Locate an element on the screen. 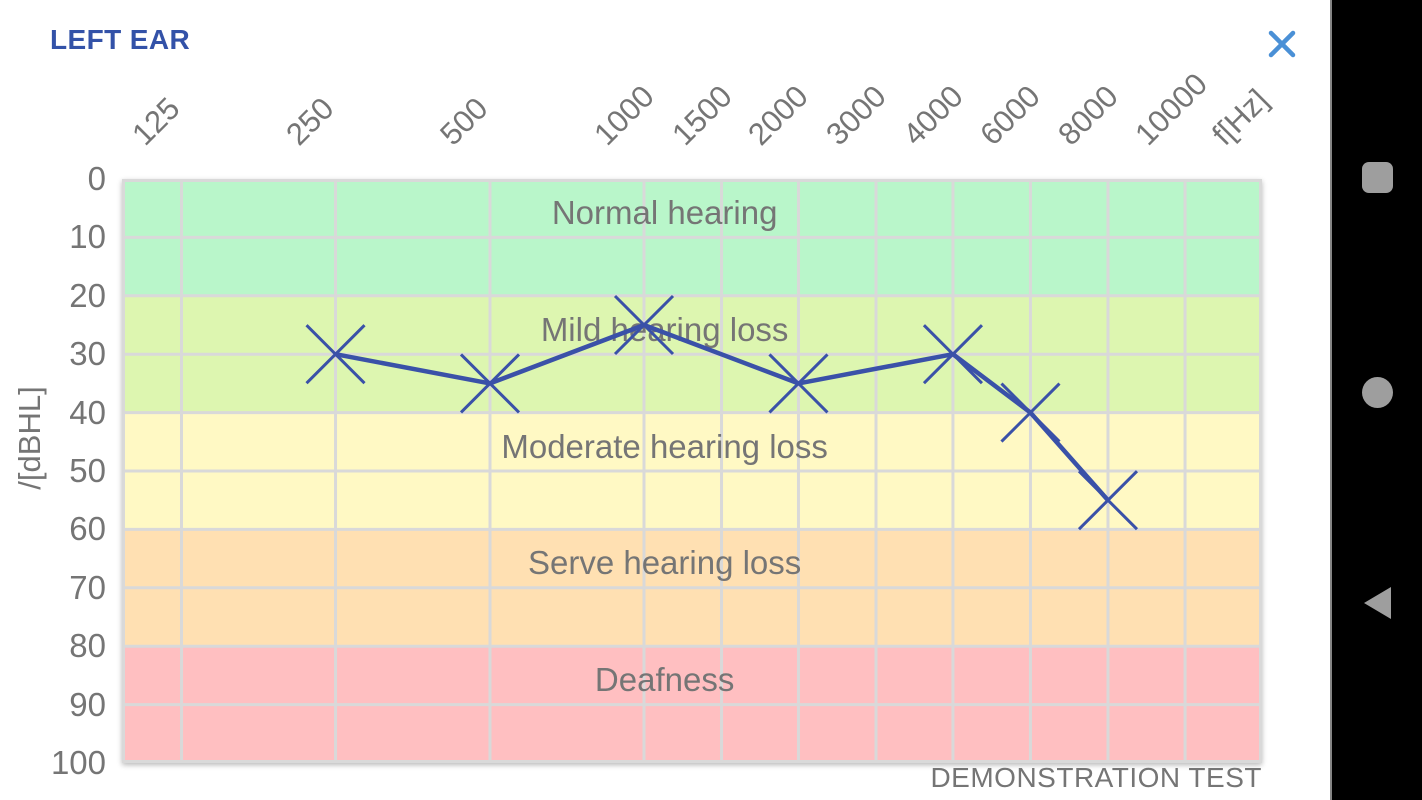 Image resolution: width=1422 pixels, height=800 pixels. android-navbar is located at coordinates (1376, 400).